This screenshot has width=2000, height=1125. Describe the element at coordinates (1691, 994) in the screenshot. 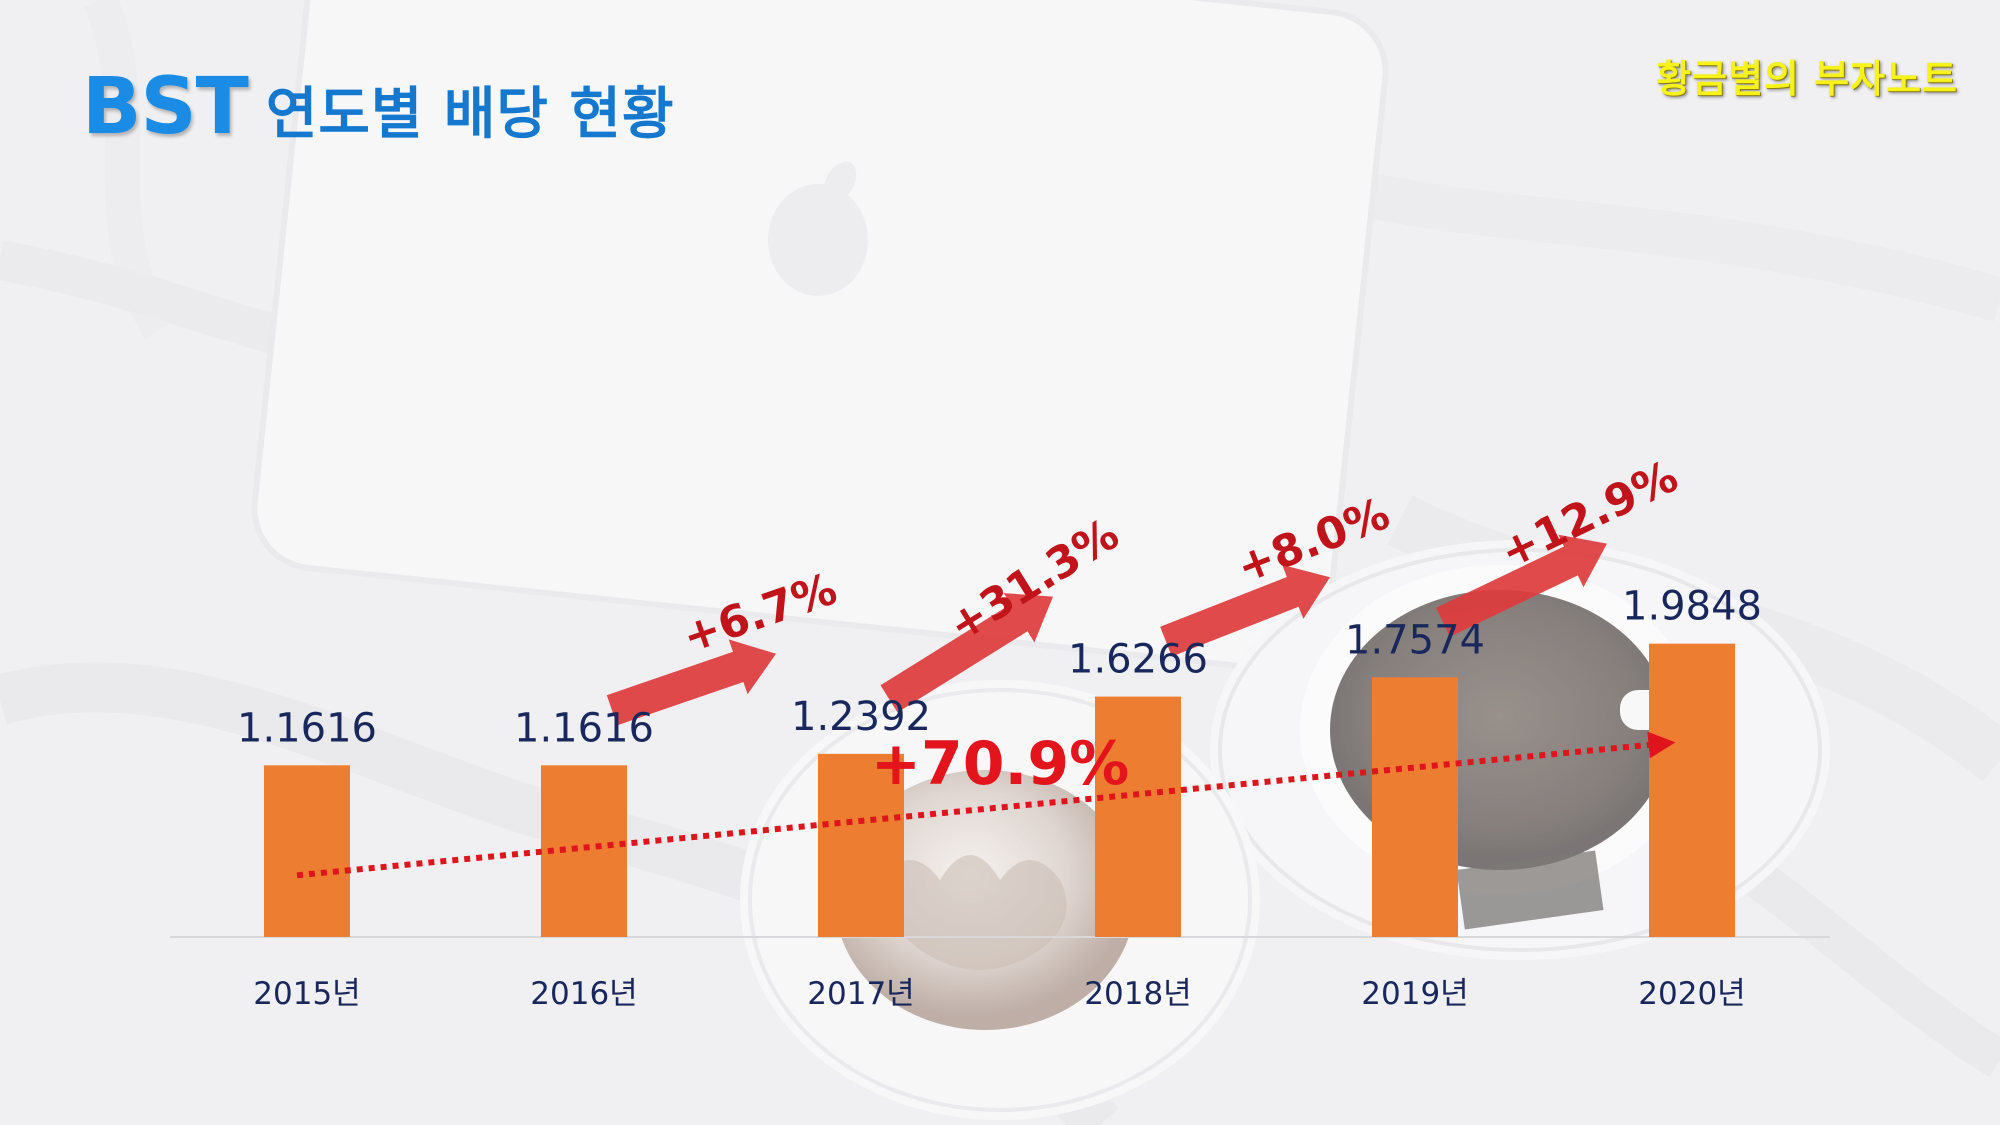

I see `x-tick-label: 2020년` at that location.